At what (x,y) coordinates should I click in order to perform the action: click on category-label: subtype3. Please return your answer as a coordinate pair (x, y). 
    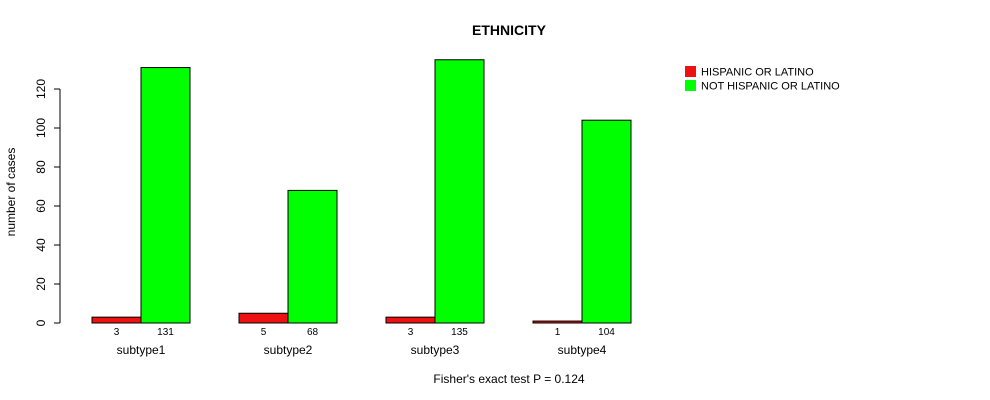
    Looking at the image, I should click on (435, 350).